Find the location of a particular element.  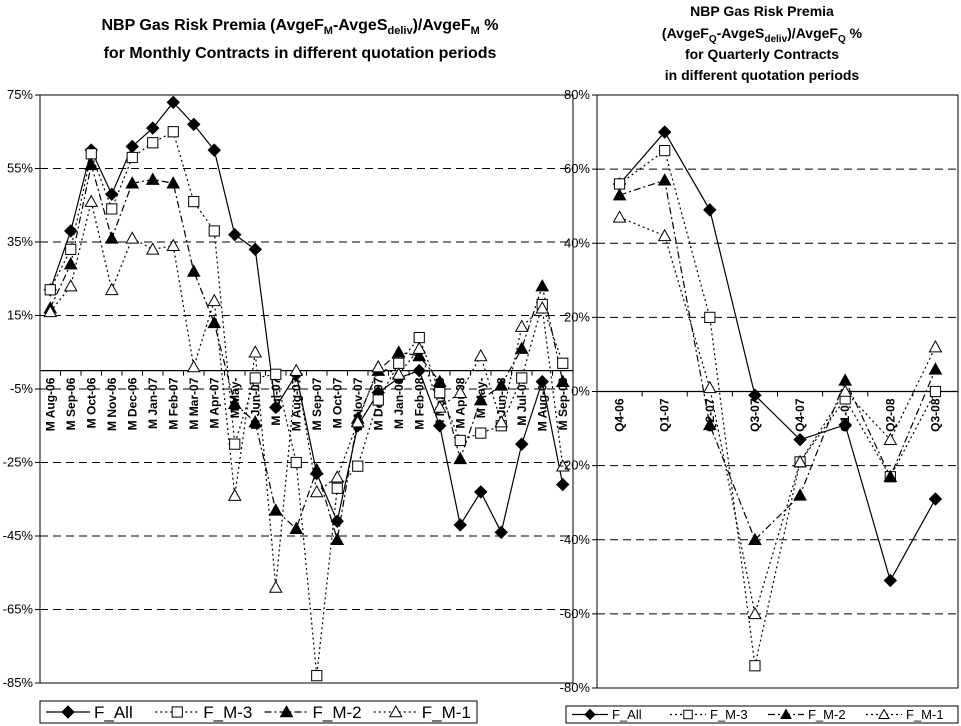

left-category-label: M Dec-06 is located at coordinates (132, 403).